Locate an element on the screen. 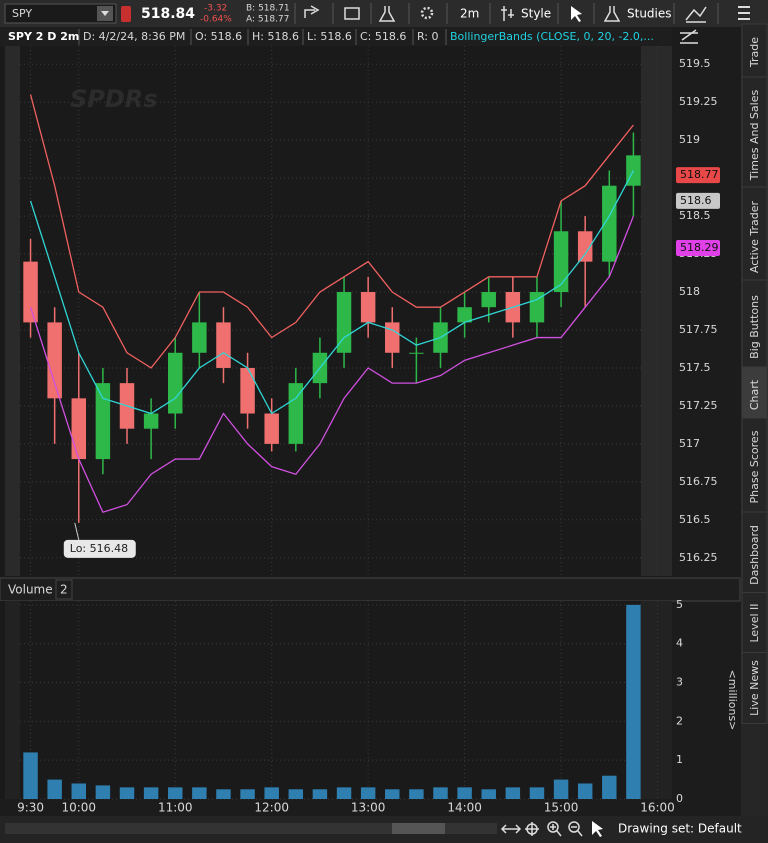  price-marker-label: 518.6 is located at coordinates (696, 200).